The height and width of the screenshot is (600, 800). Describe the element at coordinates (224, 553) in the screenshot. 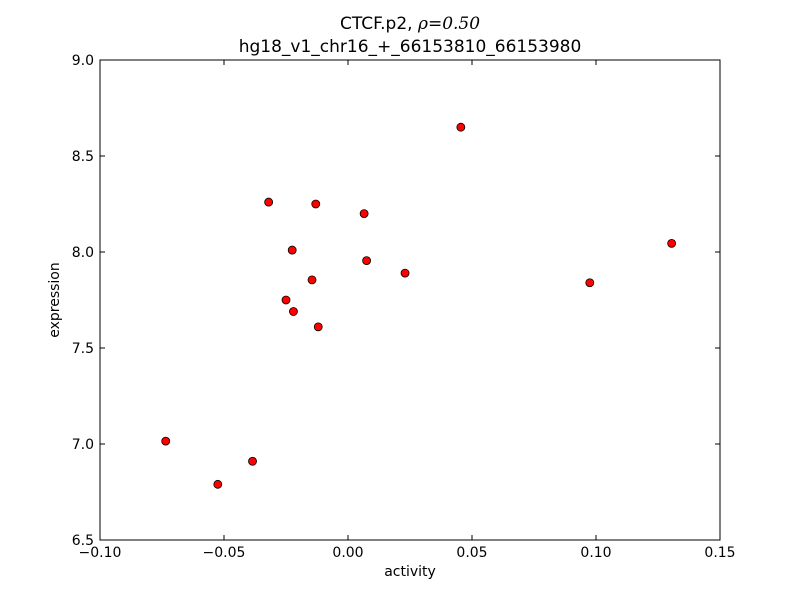

I see `x-tick-label: −0.05` at that location.